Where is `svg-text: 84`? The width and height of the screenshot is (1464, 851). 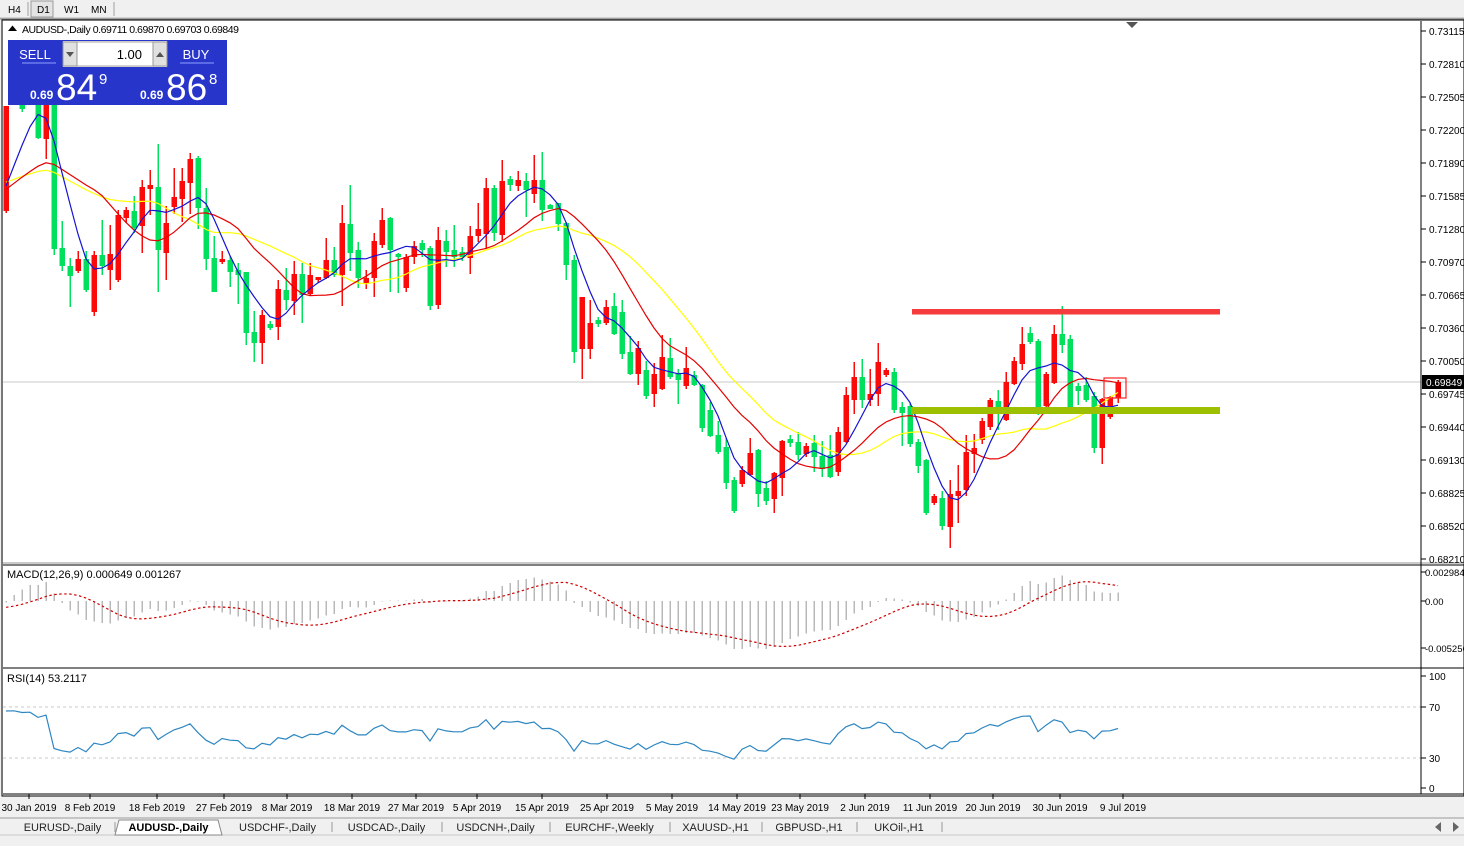
svg-text: 84 is located at coordinates (76, 87).